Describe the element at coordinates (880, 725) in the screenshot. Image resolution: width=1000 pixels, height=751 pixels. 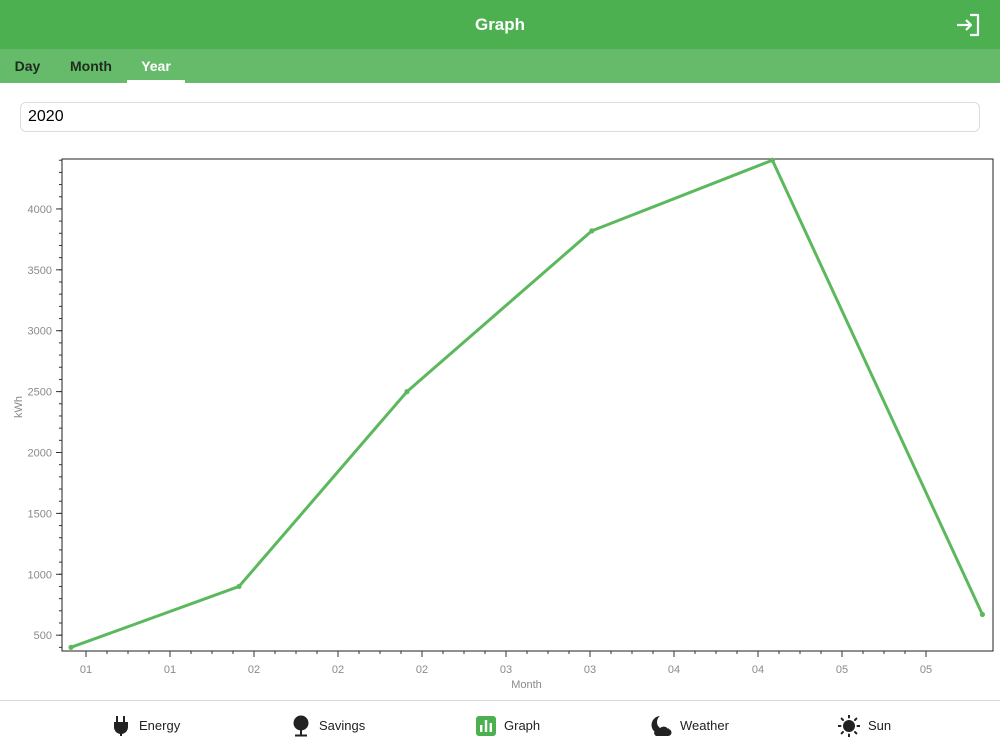
I see `tabbar-label-sun: Sun` at that location.